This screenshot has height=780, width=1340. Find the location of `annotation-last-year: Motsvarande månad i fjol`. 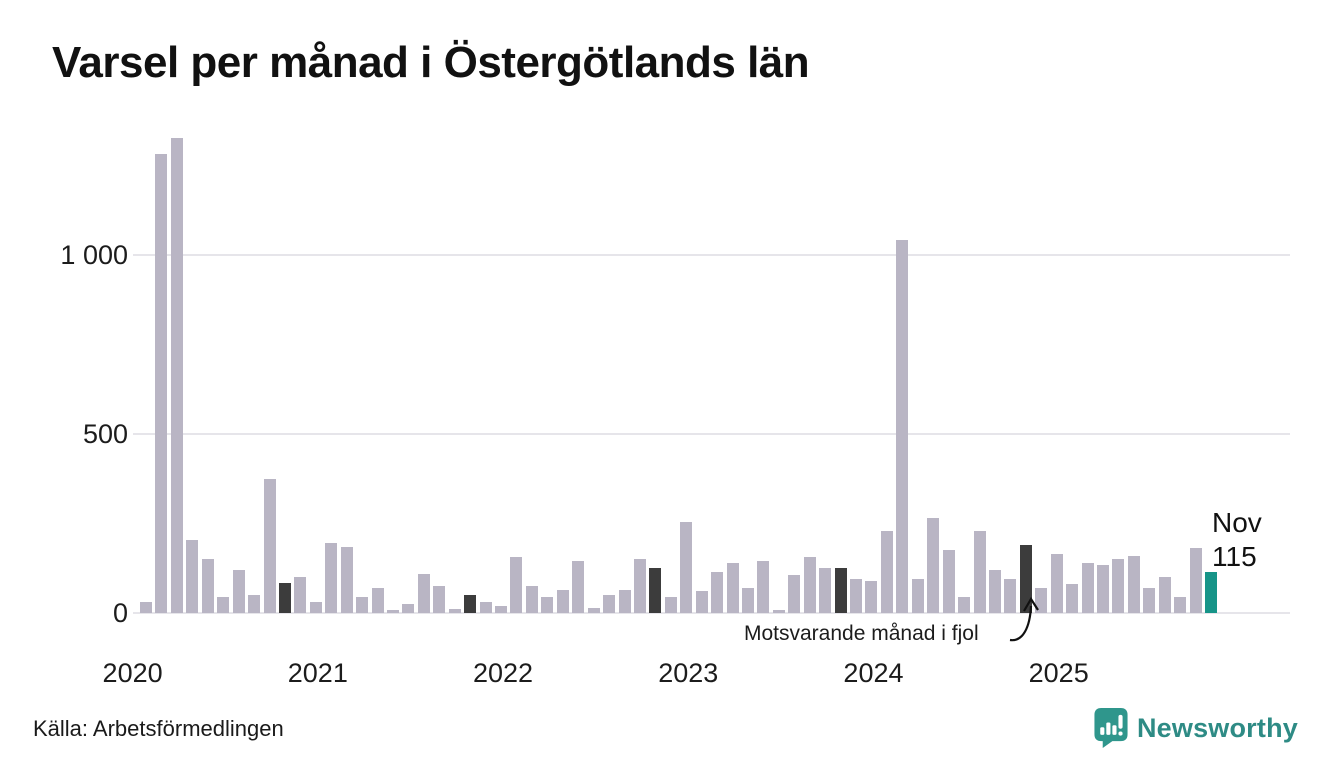

annotation-last-year: Motsvarande månad i fjol is located at coordinates (861, 634).